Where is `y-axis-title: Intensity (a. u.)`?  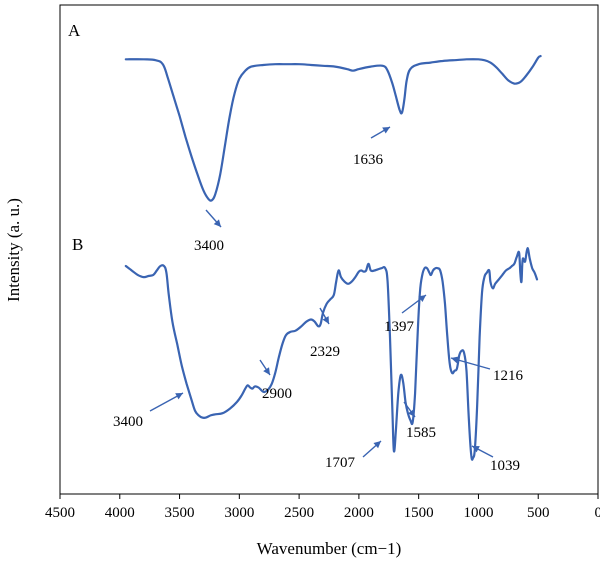
y-axis-title: Intensity (a. u.) is located at coordinates (13, 250).